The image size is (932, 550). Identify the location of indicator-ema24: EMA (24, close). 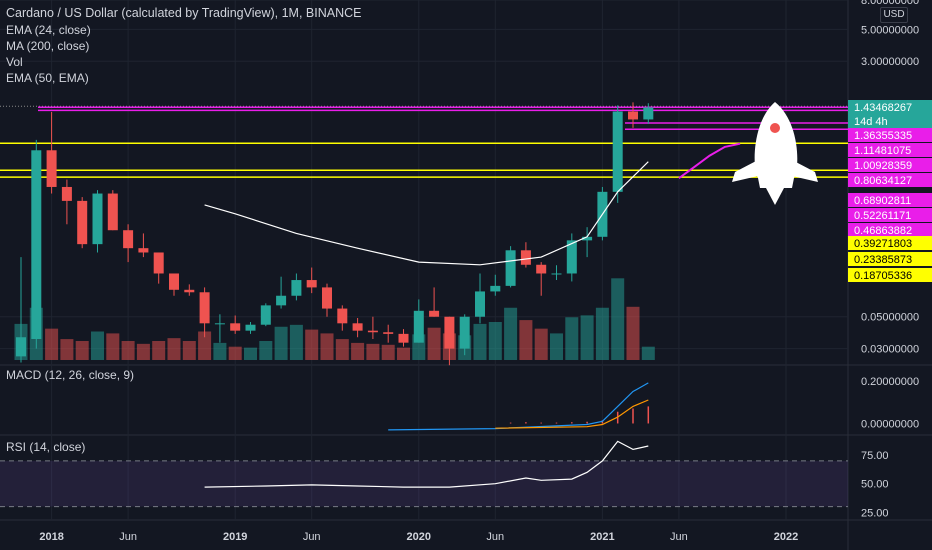
(48, 30).